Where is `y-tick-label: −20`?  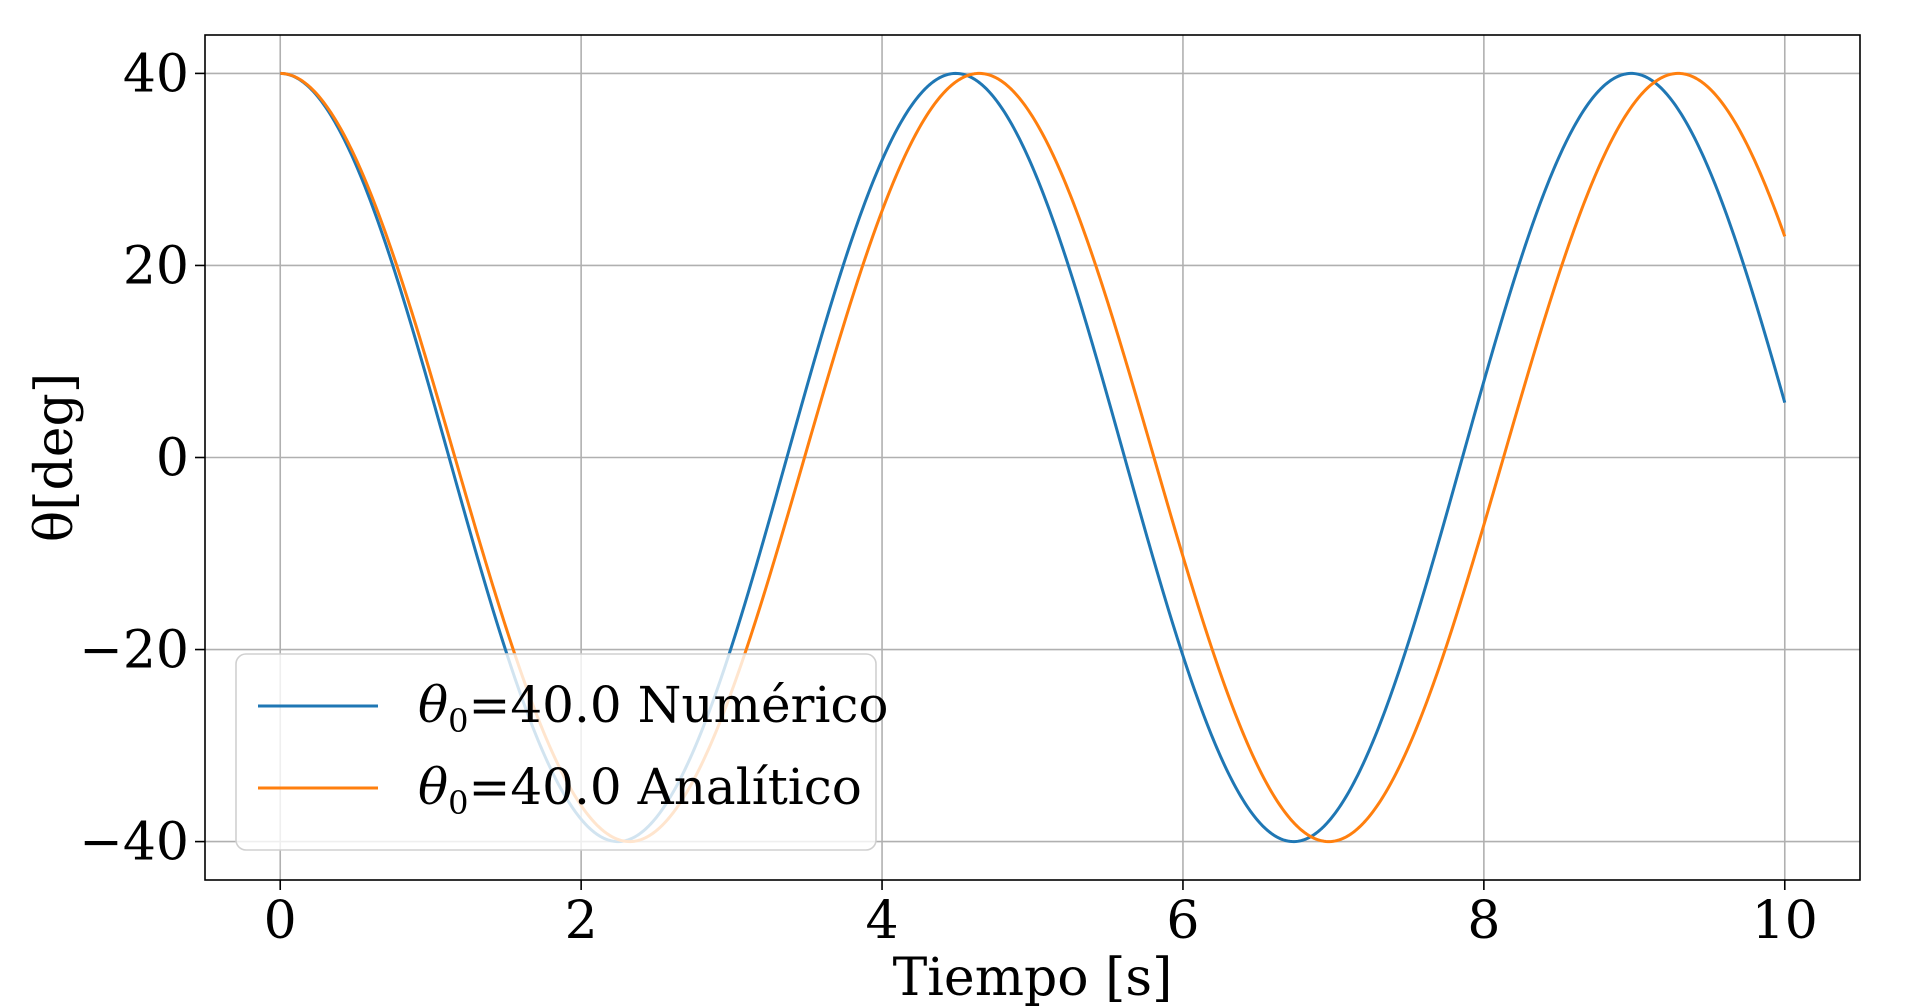 y-tick-label: −20 is located at coordinates (134, 651).